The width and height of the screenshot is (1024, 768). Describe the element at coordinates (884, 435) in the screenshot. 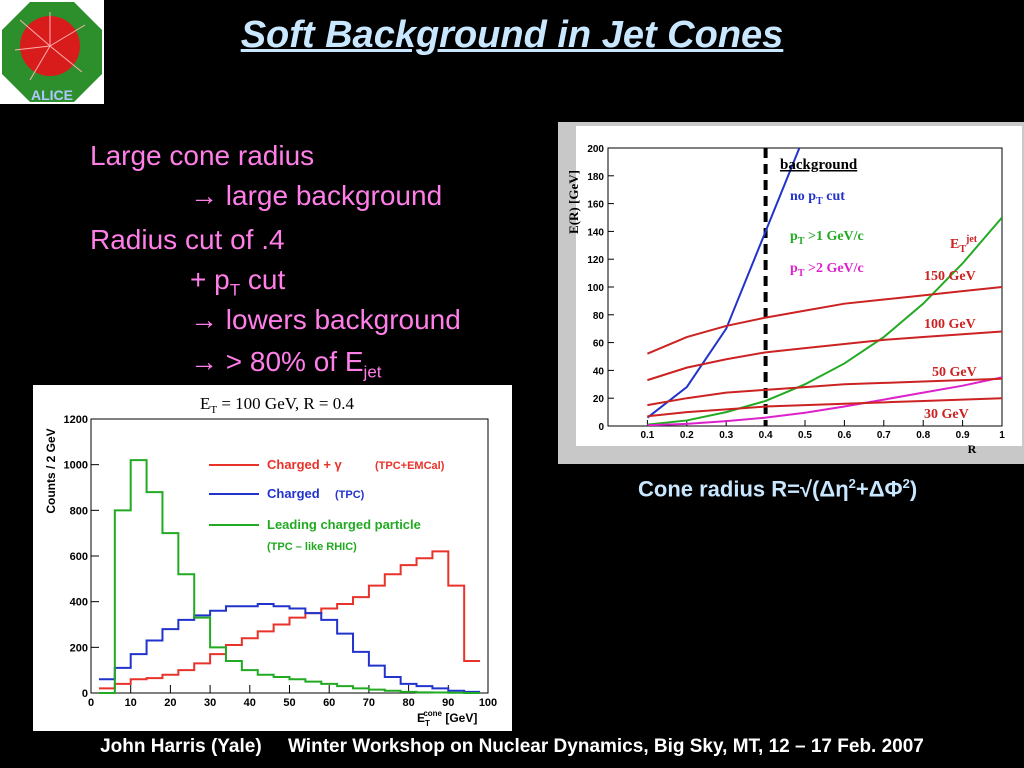

I see `x-tick-label: 0.7` at that location.